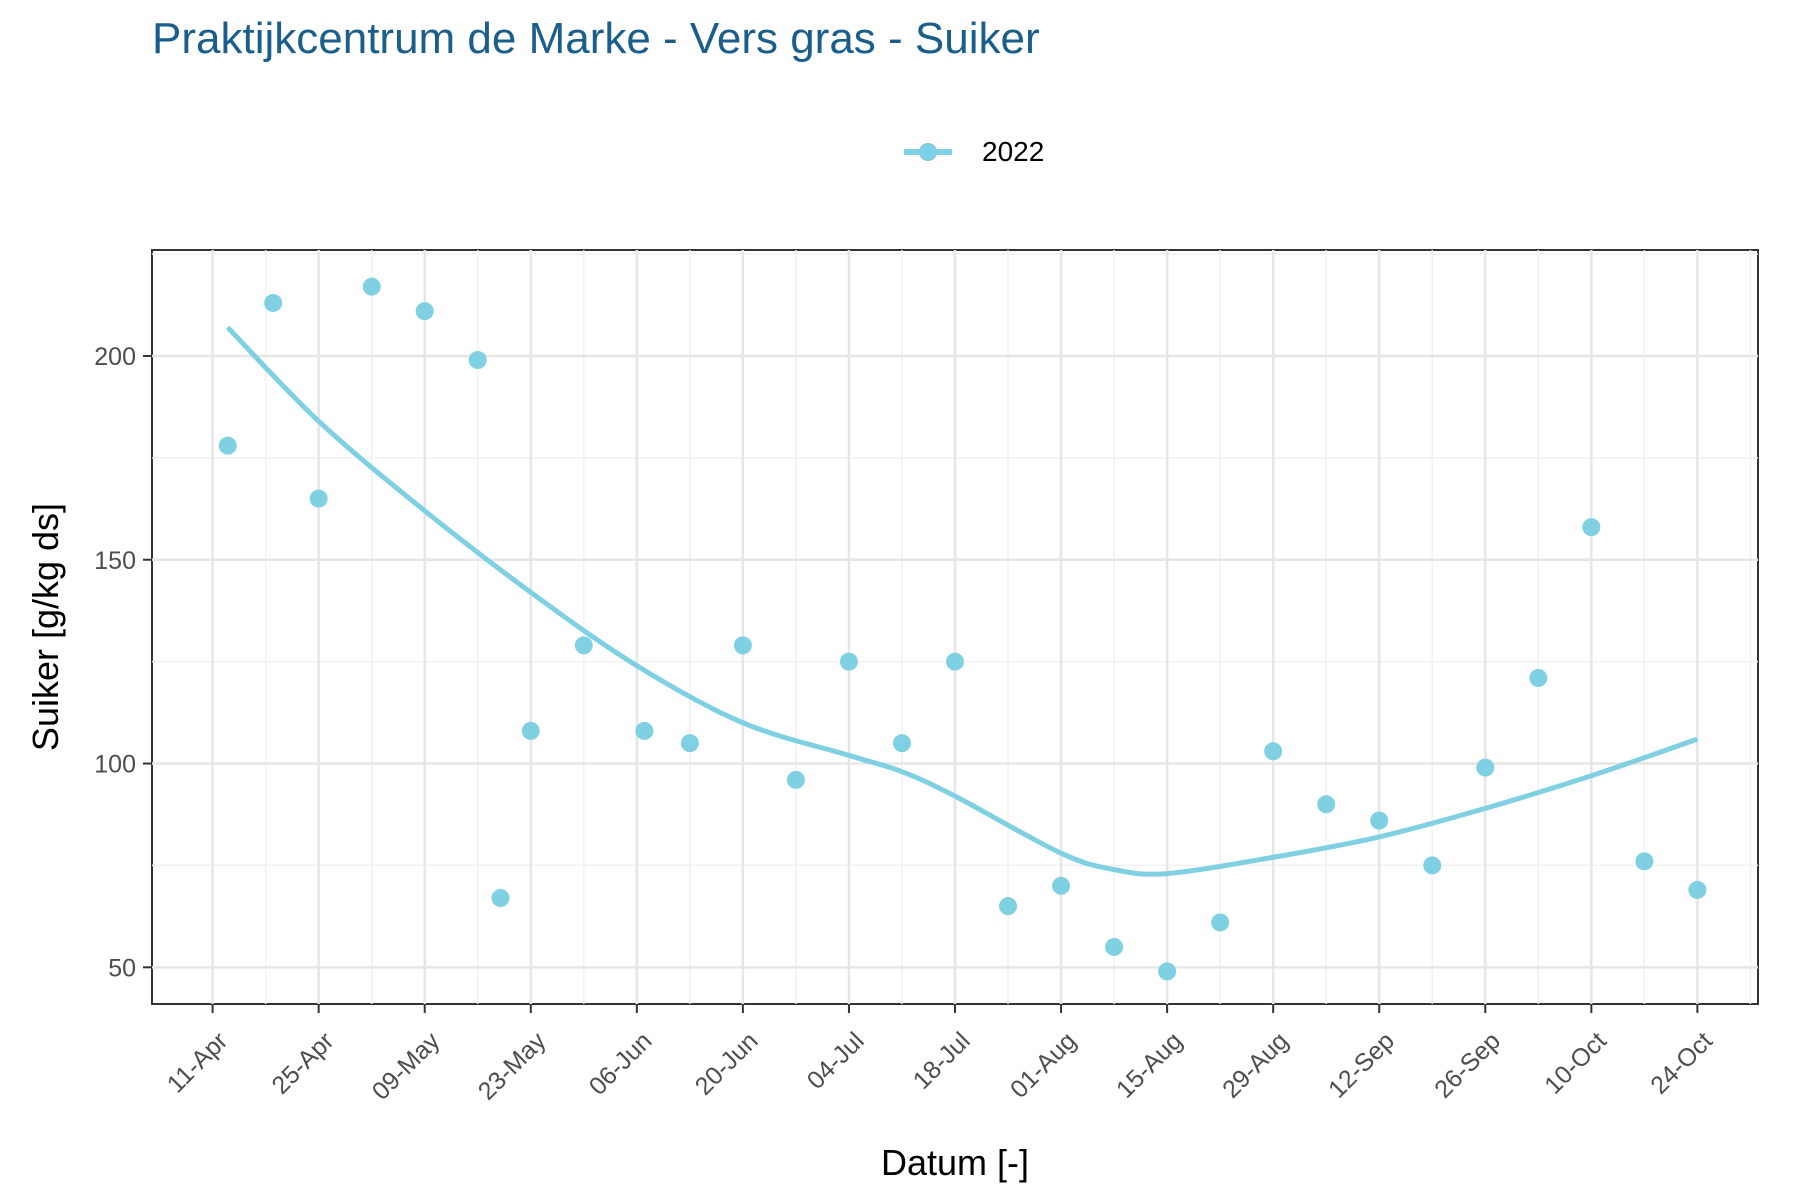  Describe the element at coordinates (1575, 1063) in the screenshot. I see `x-tick-label: 10-Oct` at that location.